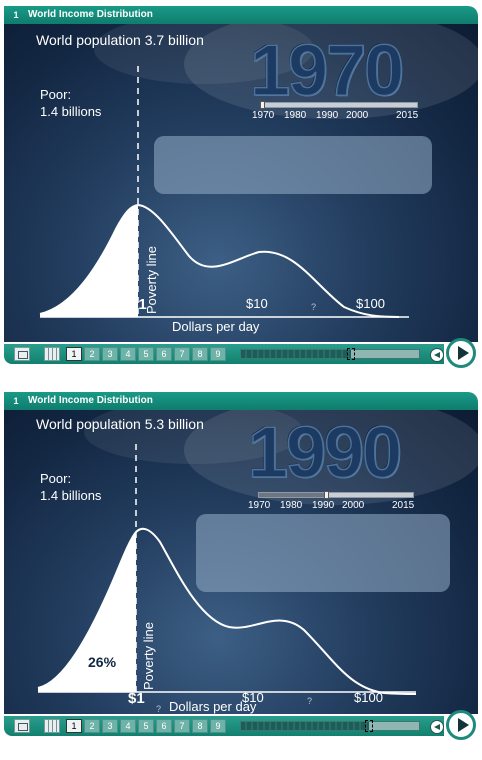 Image resolution: width=482 pixels, height=760 pixels. What do you see at coordinates (148, 656) in the screenshot?
I see `poverty-line-label: Poverty line` at bounding box center [148, 656].